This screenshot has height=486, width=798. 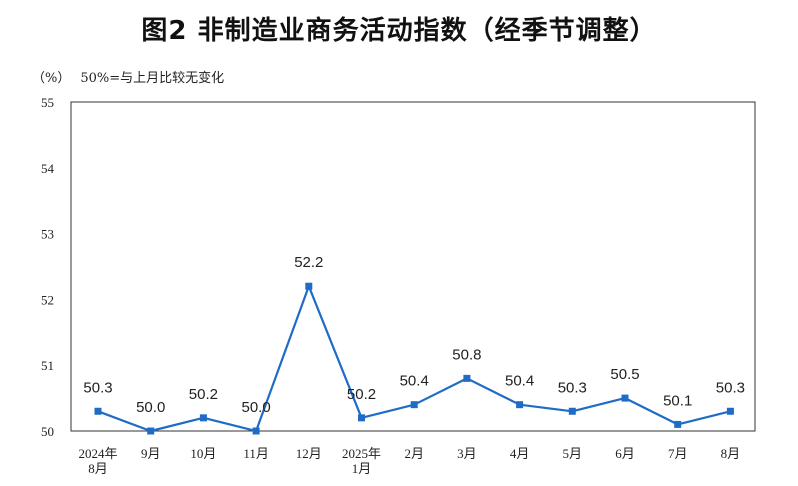 I want to click on x-tick-label: 6月, so click(x=625, y=453).